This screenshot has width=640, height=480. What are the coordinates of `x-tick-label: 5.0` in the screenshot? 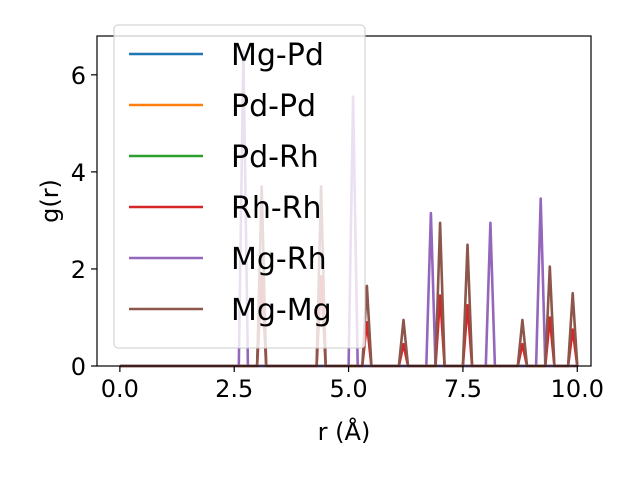 It's located at (348, 389).